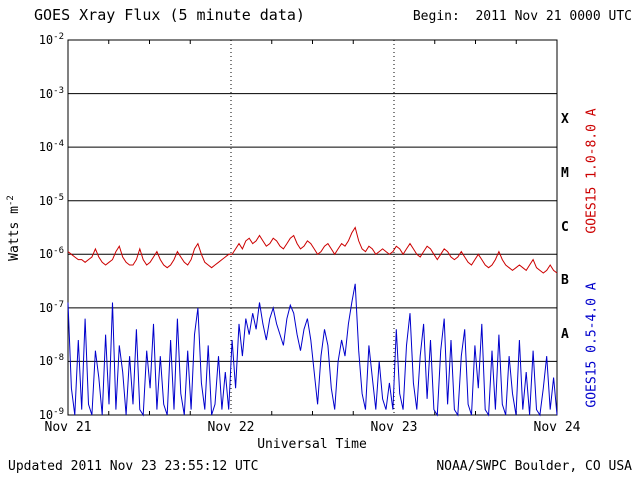  Describe the element at coordinates (68, 427) in the screenshot. I see `x-tick-label: Nov 21` at that location.